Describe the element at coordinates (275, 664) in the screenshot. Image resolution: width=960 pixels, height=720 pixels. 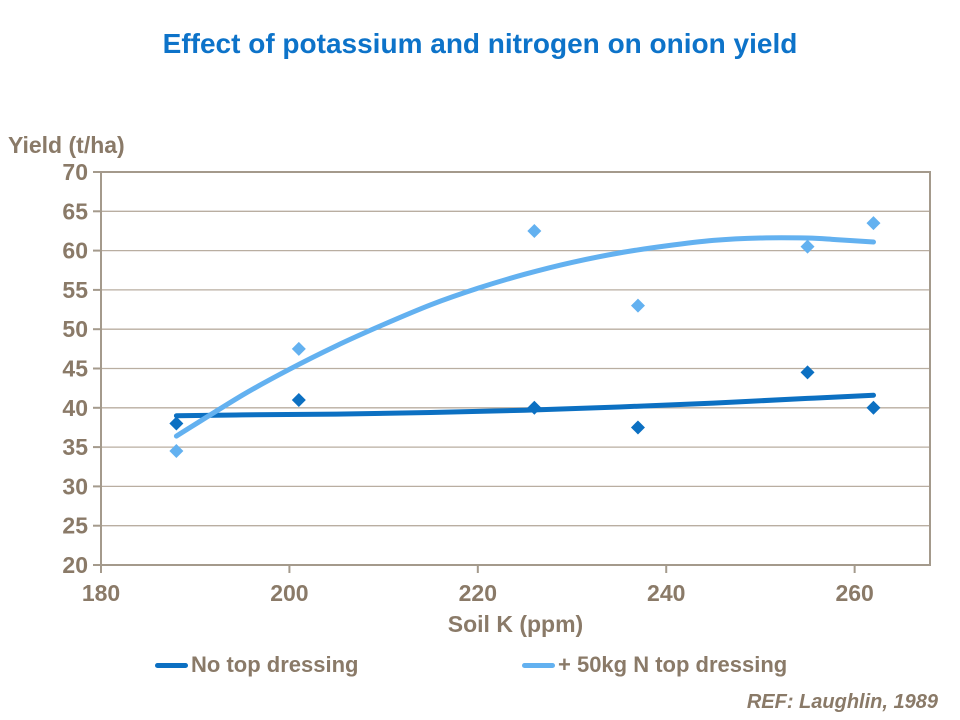
I see `legend-label-no-top-dressing: No top dressing` at that location.